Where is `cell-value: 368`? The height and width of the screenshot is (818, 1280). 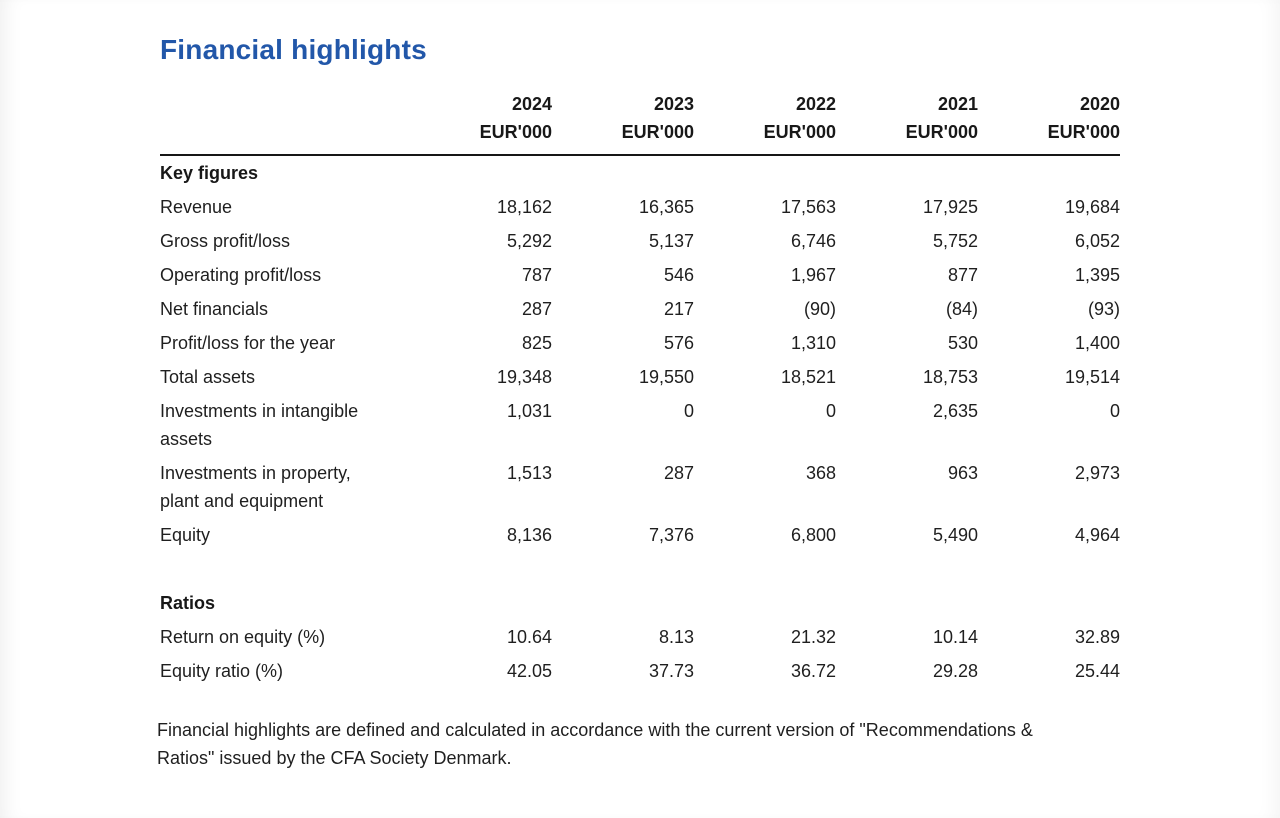
cell-value: 368 is located at coordinates (820, 473).